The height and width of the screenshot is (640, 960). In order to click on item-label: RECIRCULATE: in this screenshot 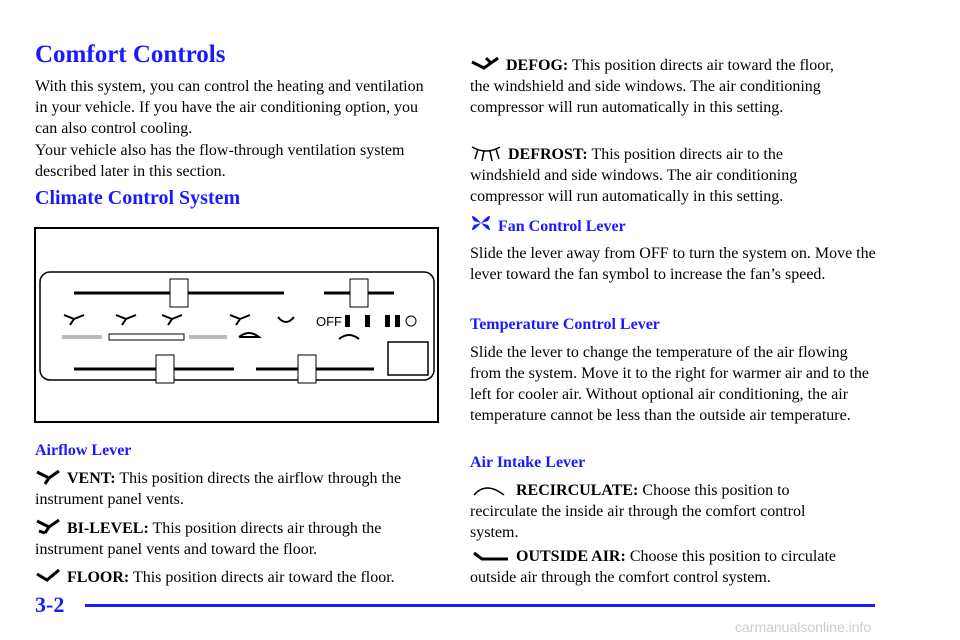, I will do `click(577, 490)`.